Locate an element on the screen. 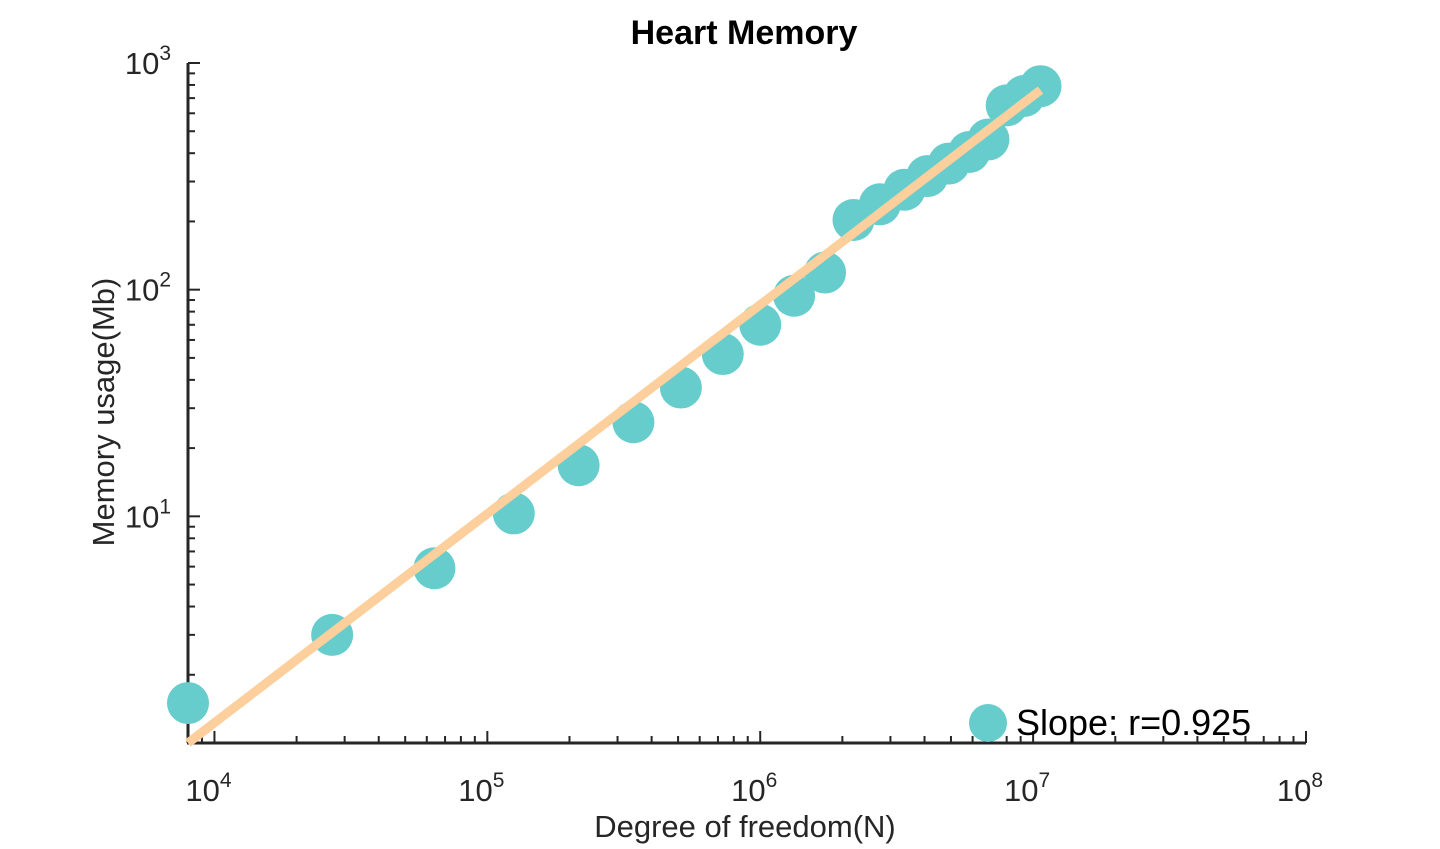 The height and width of the screenshot is (849, 1440). x-tick-label: 10⁸ is located at coordinates (1300, 788).